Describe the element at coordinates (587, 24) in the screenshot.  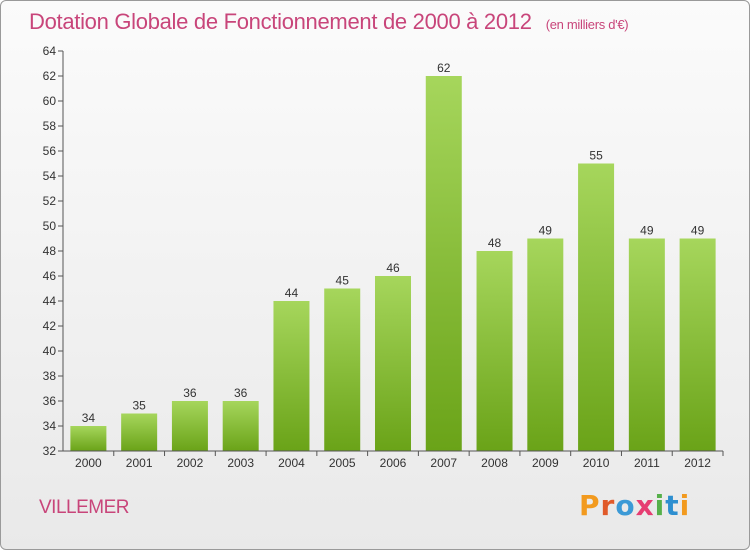
I see `chart-subtitle: (en milliers d'€)` at that location.